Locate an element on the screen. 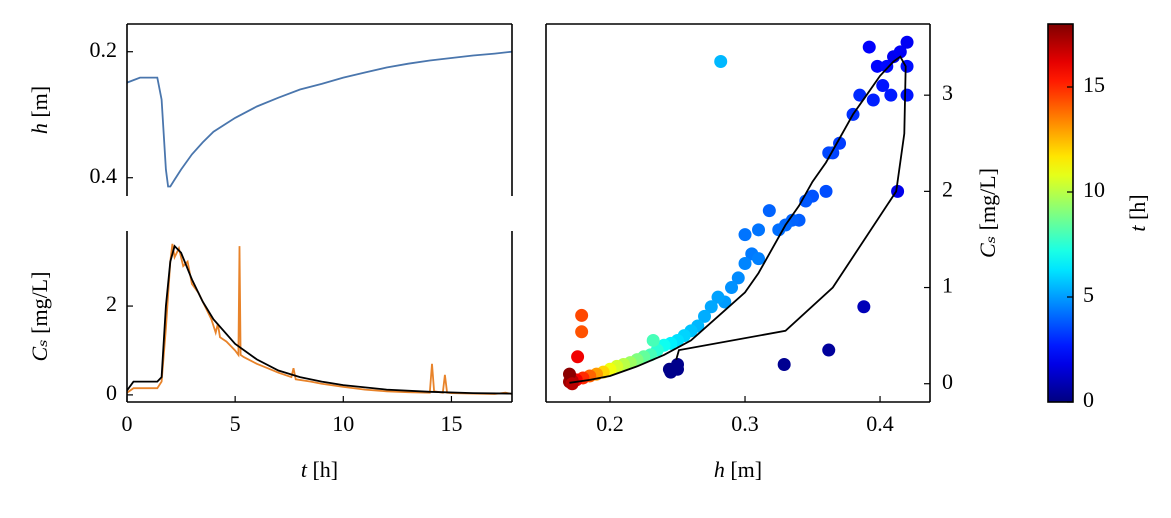 The height and width of the screenshot is (518, 1171). x-tick-label: 15 is located at coordinates (451, 423).